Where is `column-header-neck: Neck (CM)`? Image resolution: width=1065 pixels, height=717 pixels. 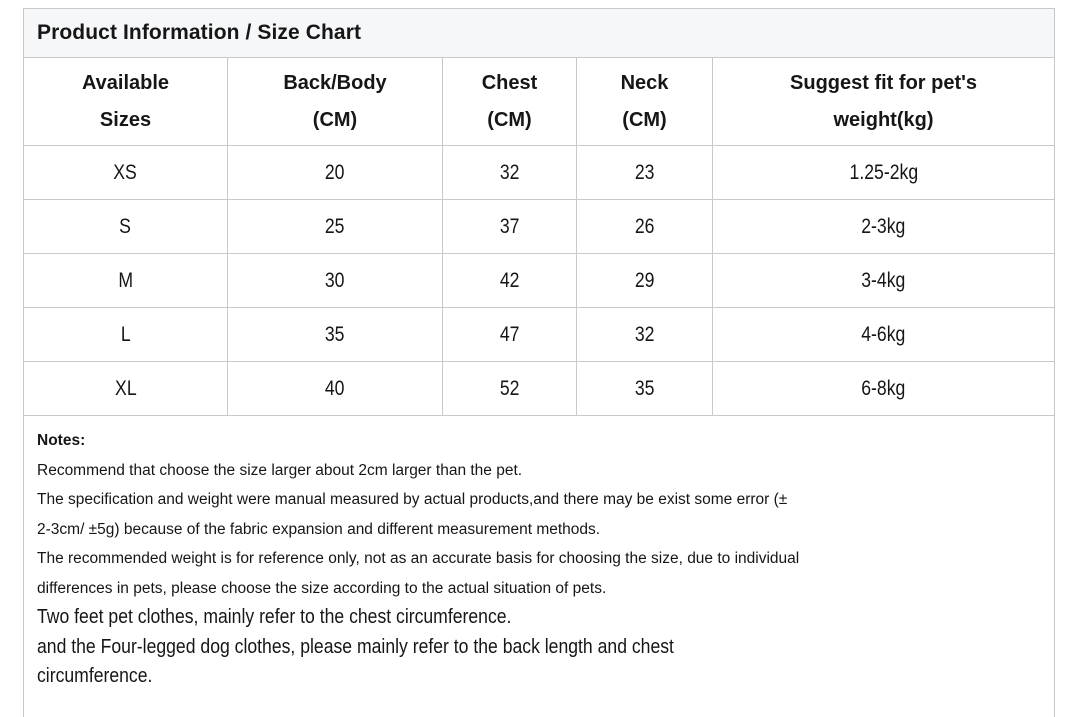 column-header-neck: Neck (CM) is located at coordinates (644, 101).